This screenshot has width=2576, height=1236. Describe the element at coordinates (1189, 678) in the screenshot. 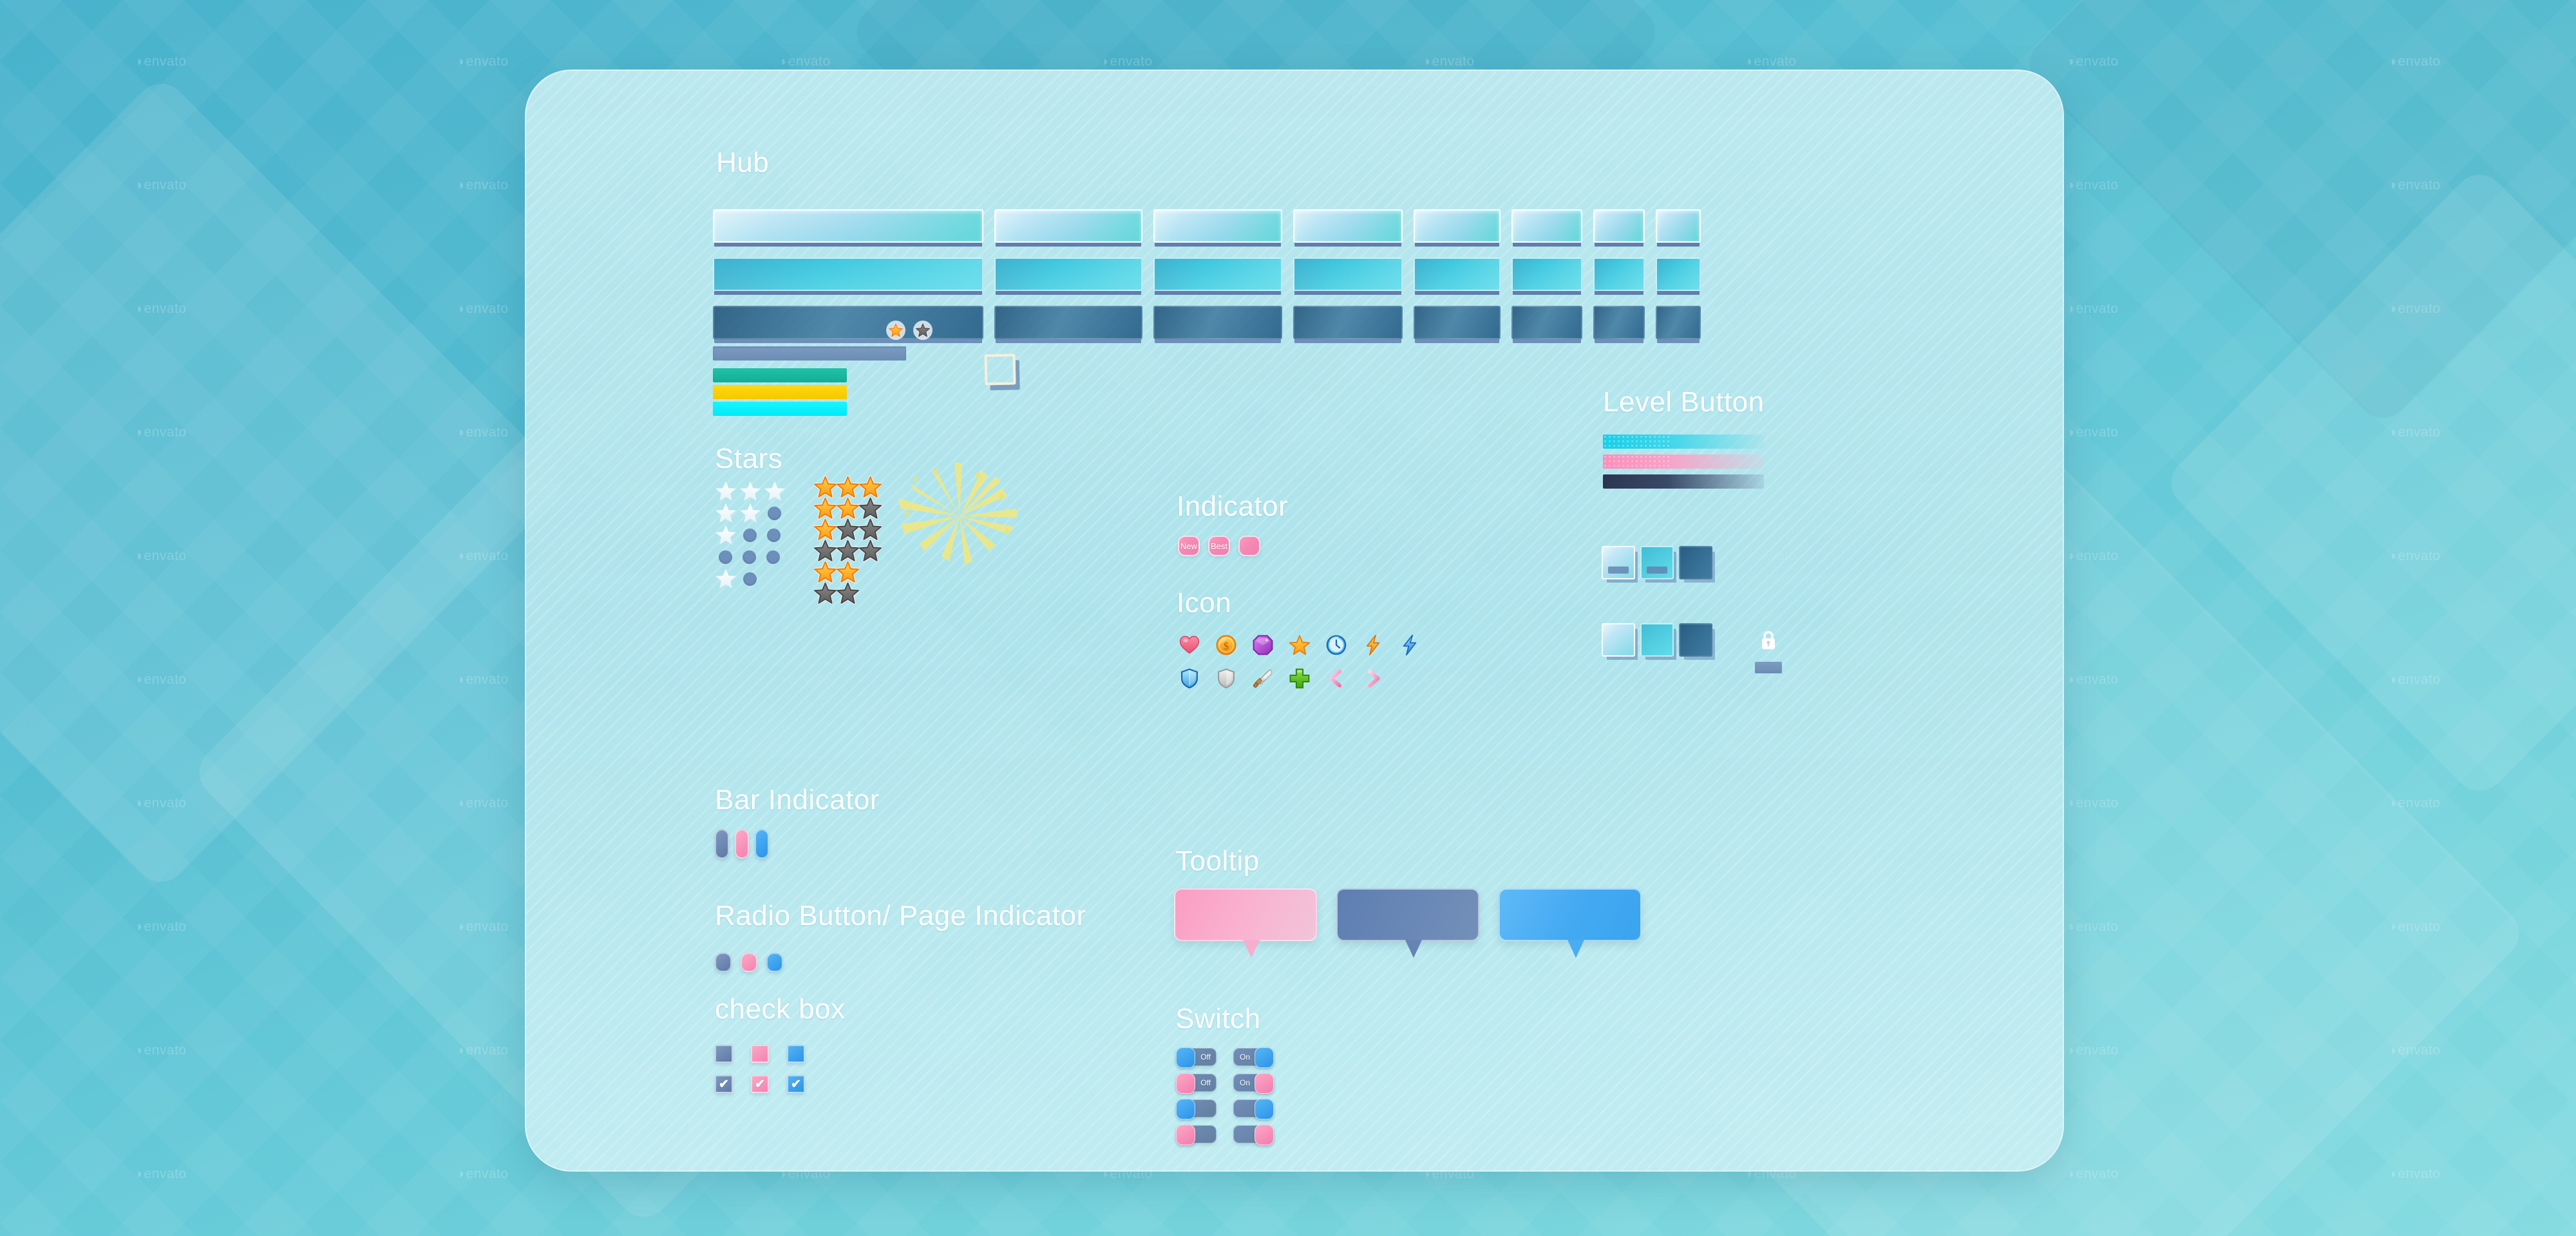

I see `shield-blue-icon` at that location.